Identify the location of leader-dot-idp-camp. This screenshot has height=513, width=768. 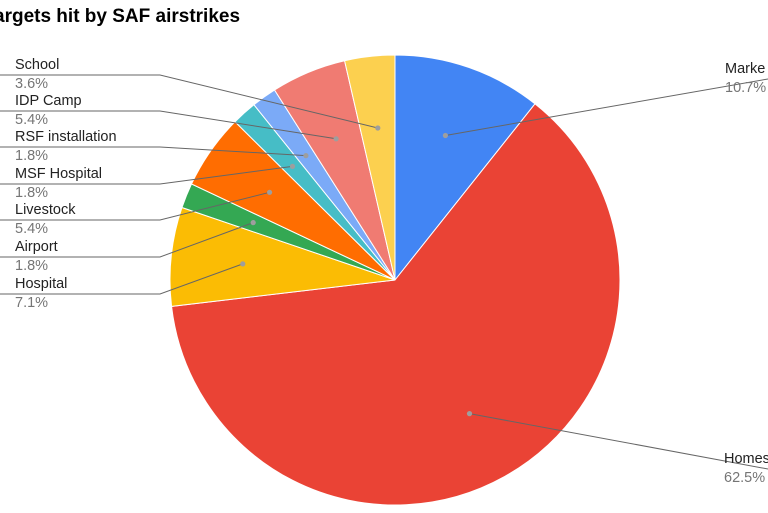
(336, 139).